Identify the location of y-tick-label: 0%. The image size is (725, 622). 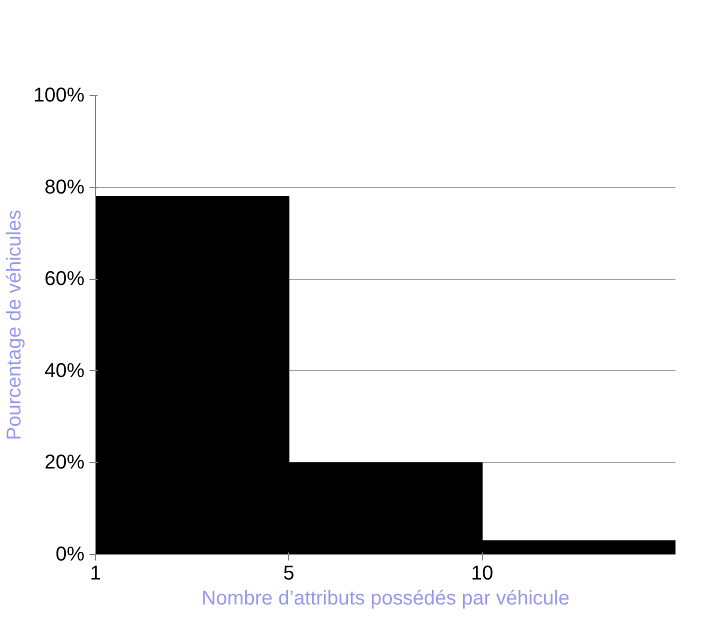
(70, 555).